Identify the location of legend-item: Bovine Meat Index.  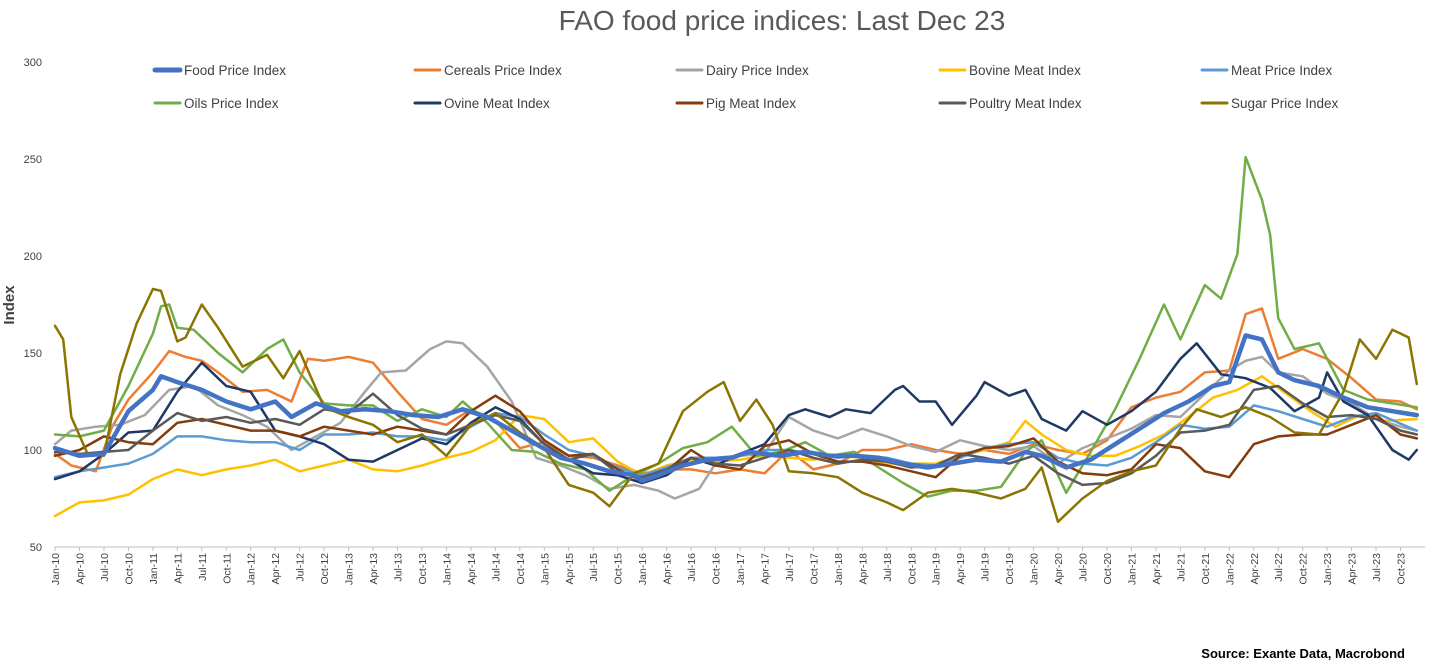
(1009, 70).